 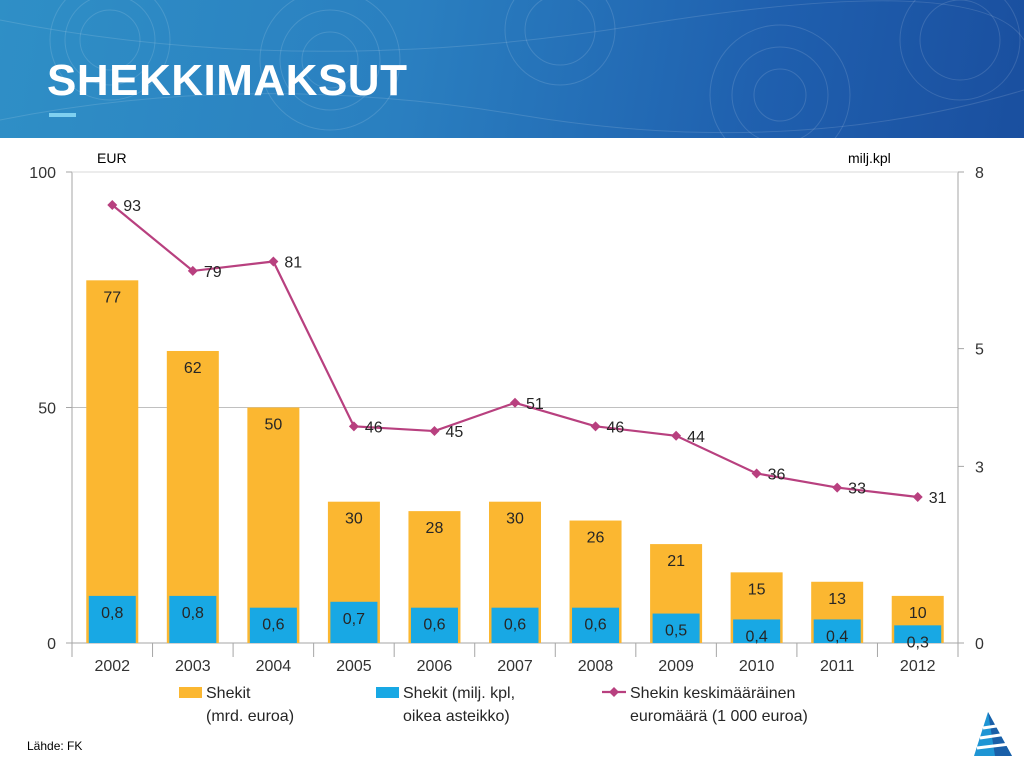 I want to click on legend-label: Shekit, so click(x=228, y=693).